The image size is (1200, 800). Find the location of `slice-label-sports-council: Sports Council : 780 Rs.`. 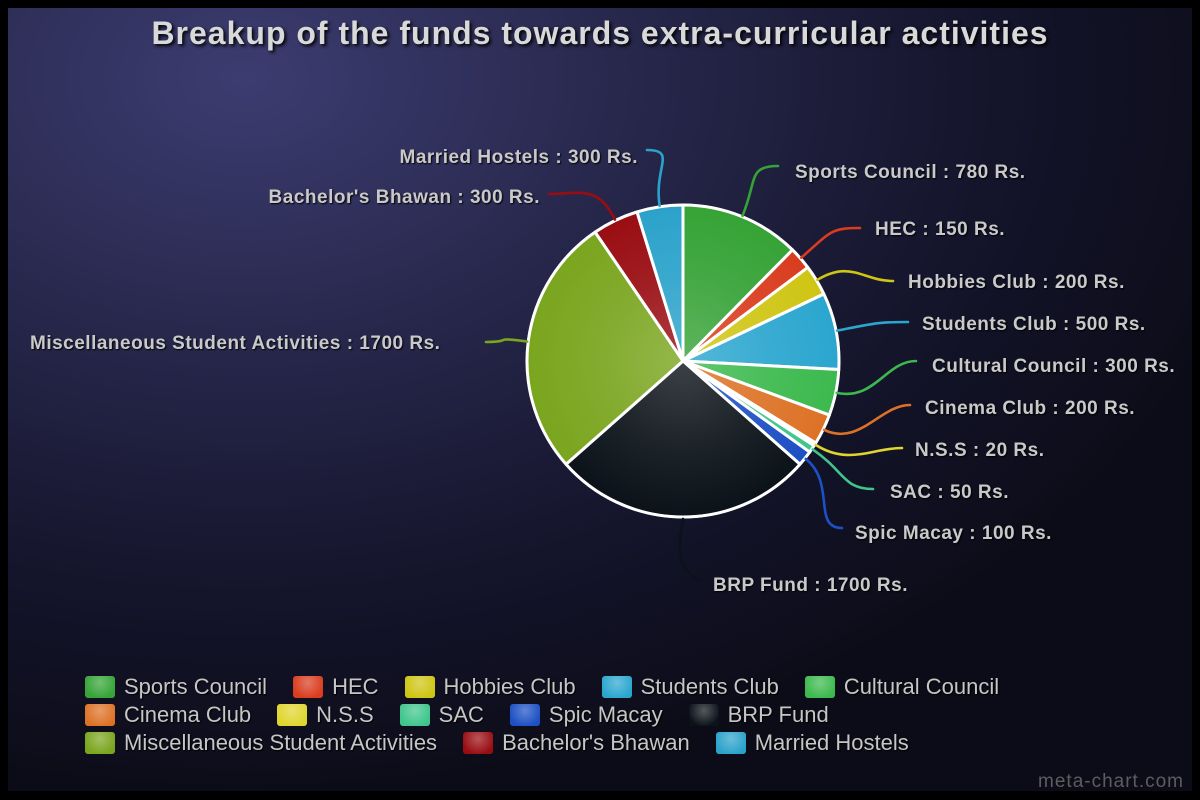

slice-label-sports-council: Sports Council : 780 Rs. is located at coordinates (910, 172).